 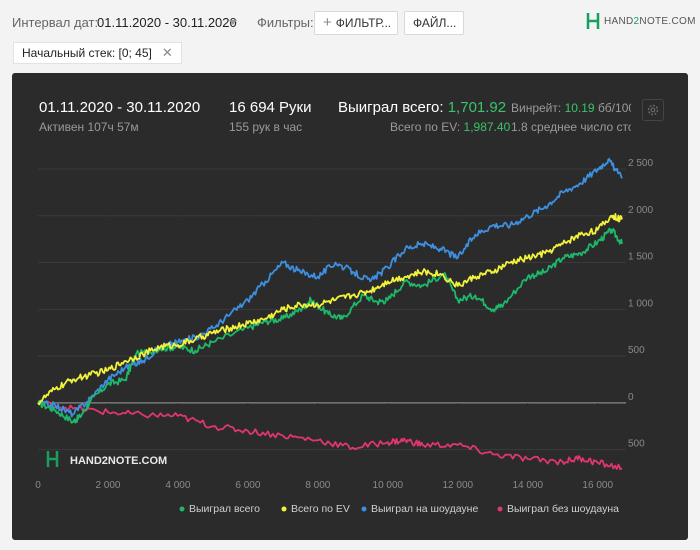 I want to click on y-tick-label: 1 000, so click(x=640, y=303).